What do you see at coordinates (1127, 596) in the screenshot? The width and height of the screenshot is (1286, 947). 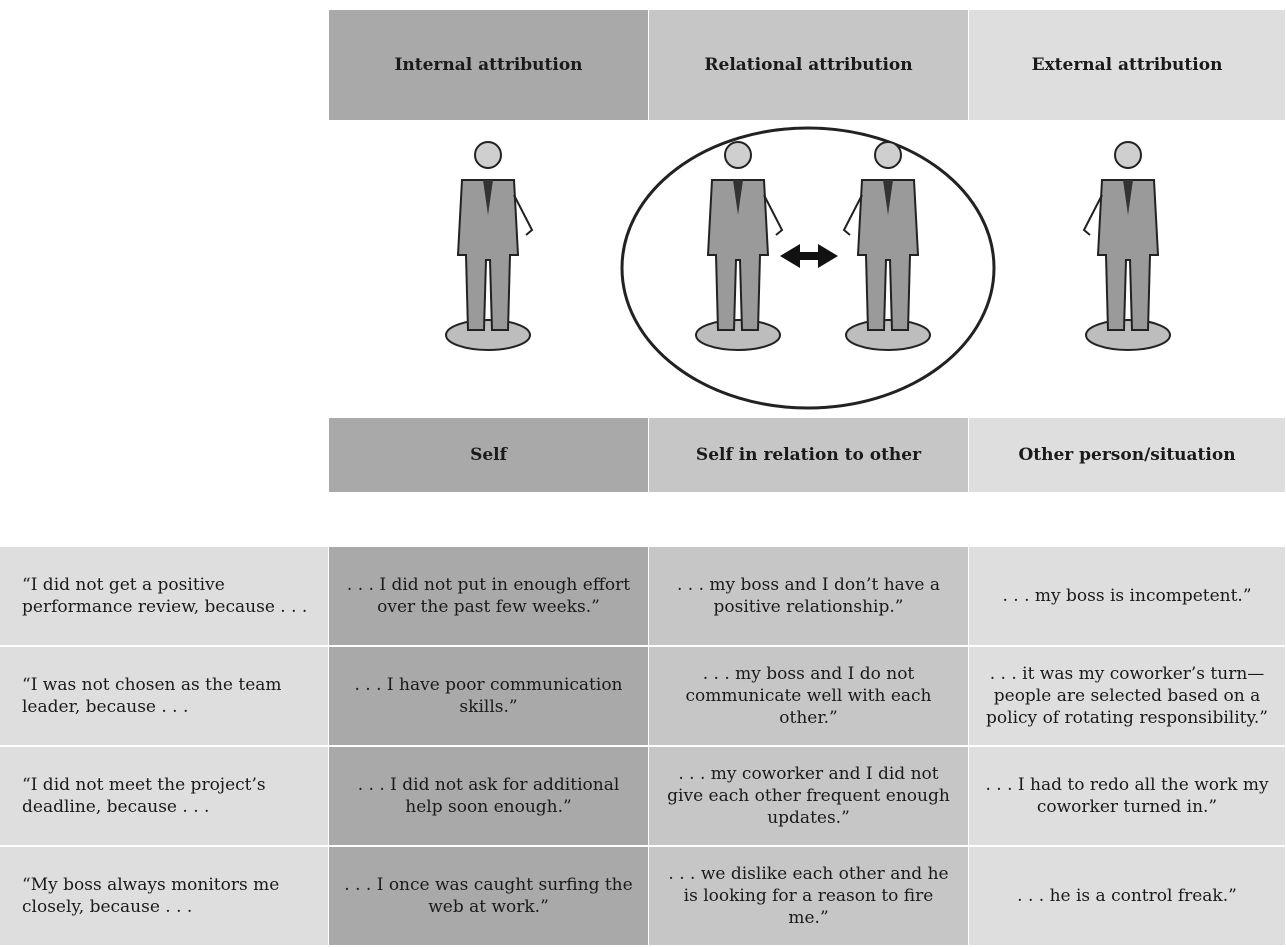 I see `table-cell: . . . my boss is incompetent.”` at bounding box center [1127, 596].